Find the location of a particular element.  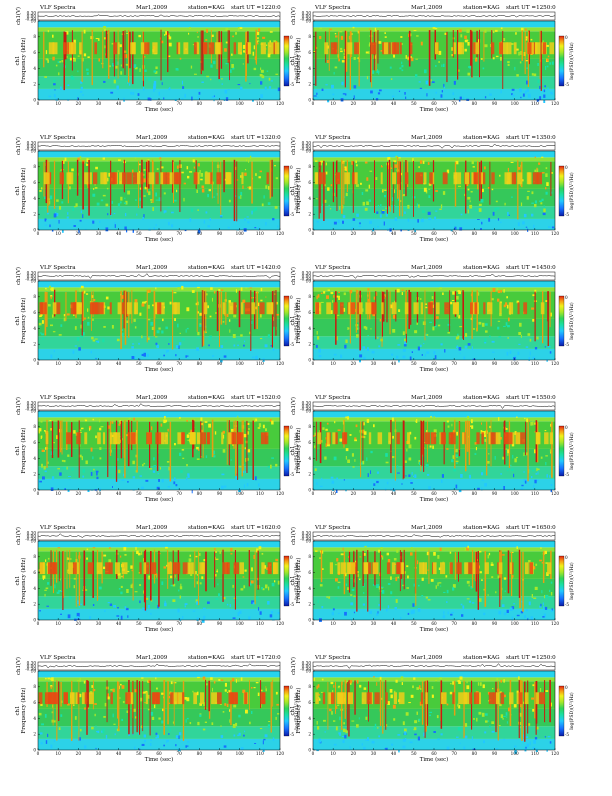

x-tick-label: 70 is located at coordinates (179, 753).